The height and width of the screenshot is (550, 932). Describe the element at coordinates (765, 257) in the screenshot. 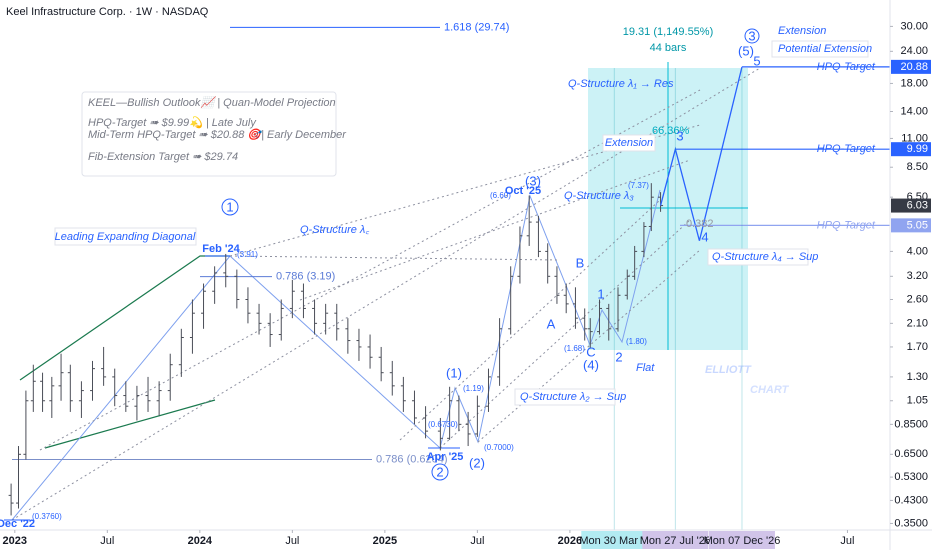

I see `annotation: Q-Structure λ₄ → Sup` at that location.